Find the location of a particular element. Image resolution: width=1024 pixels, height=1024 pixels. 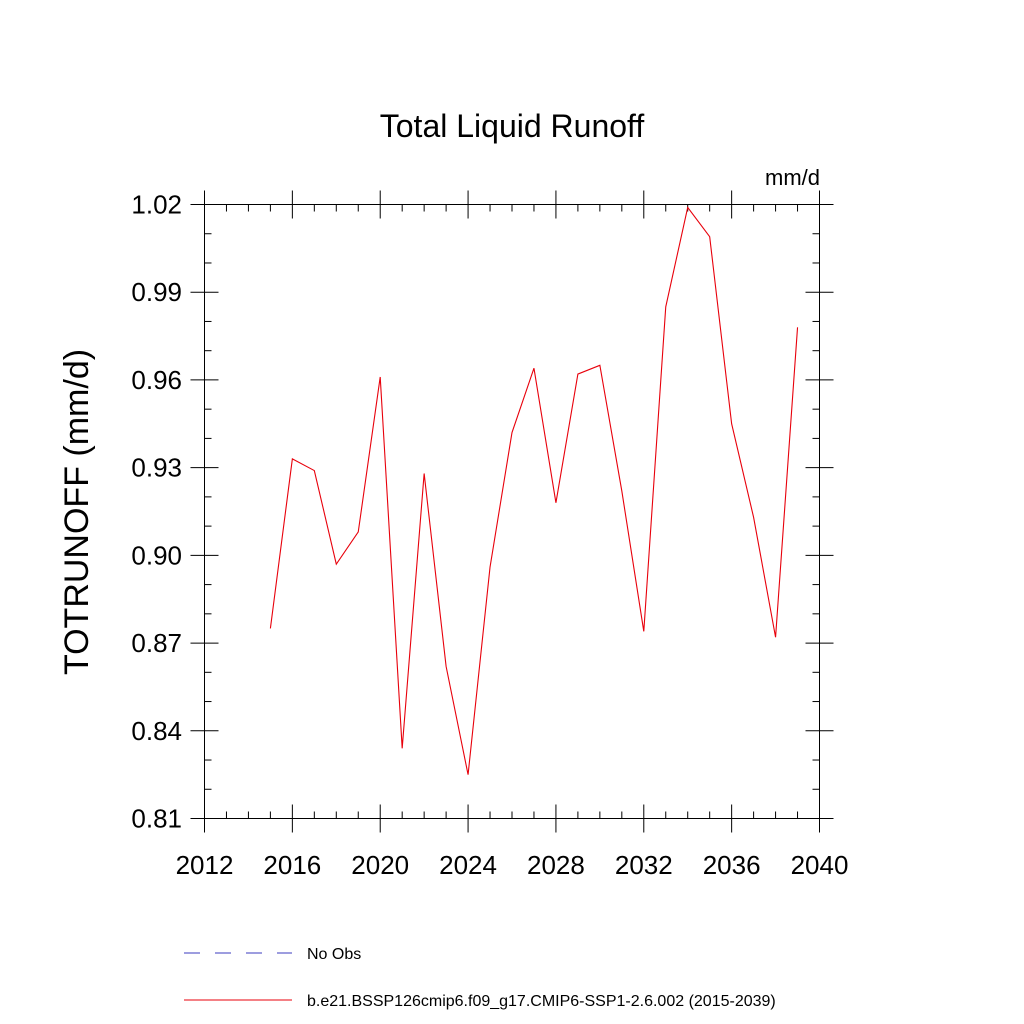

x-tick-labels: 2012 2016 2020 2024 2028 2032 2036 2040 is located at coordinates (512, 865).